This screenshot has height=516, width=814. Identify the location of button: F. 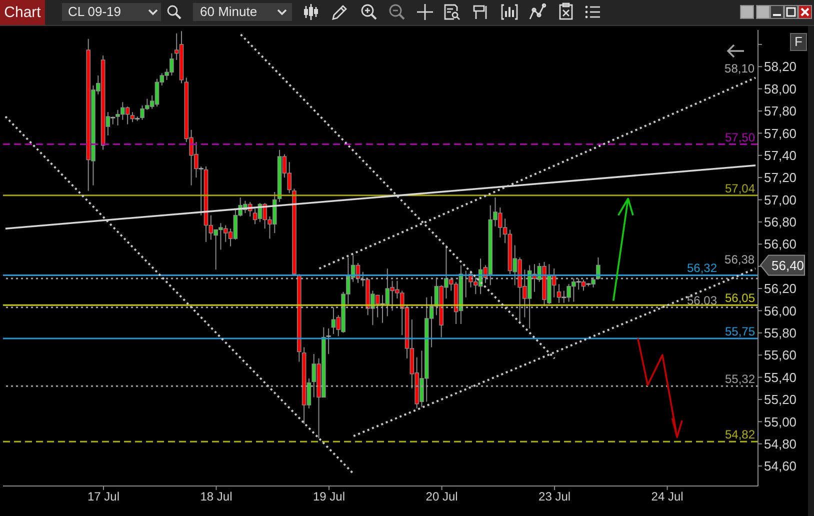
(798, 42).